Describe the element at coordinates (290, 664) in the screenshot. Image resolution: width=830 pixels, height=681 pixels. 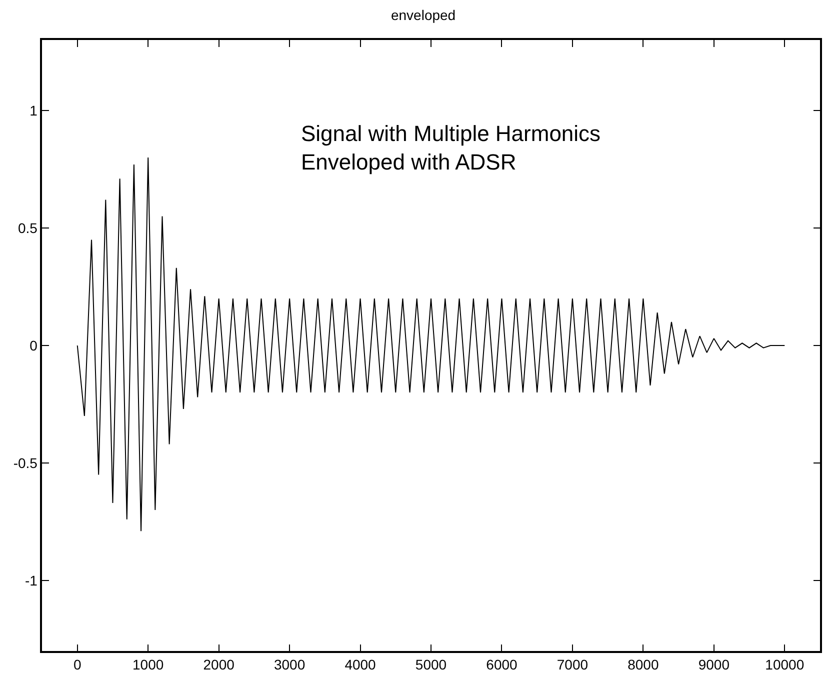
I see `x-tick-label: 3000` at that location.